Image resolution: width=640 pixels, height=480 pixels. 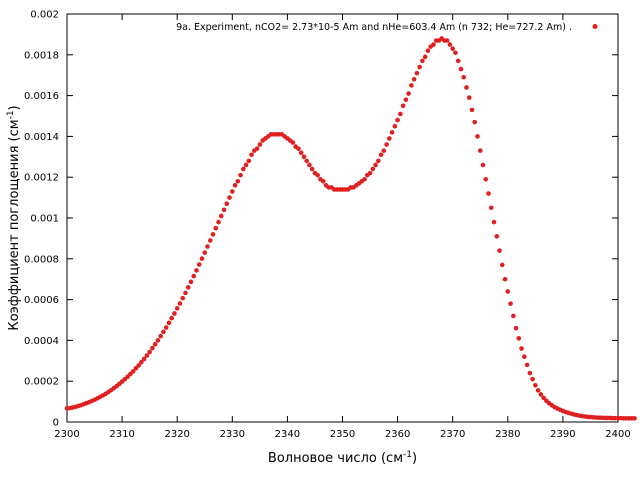 I want to click on y-tick-label: 0.0018, so click(x=41, y=55).